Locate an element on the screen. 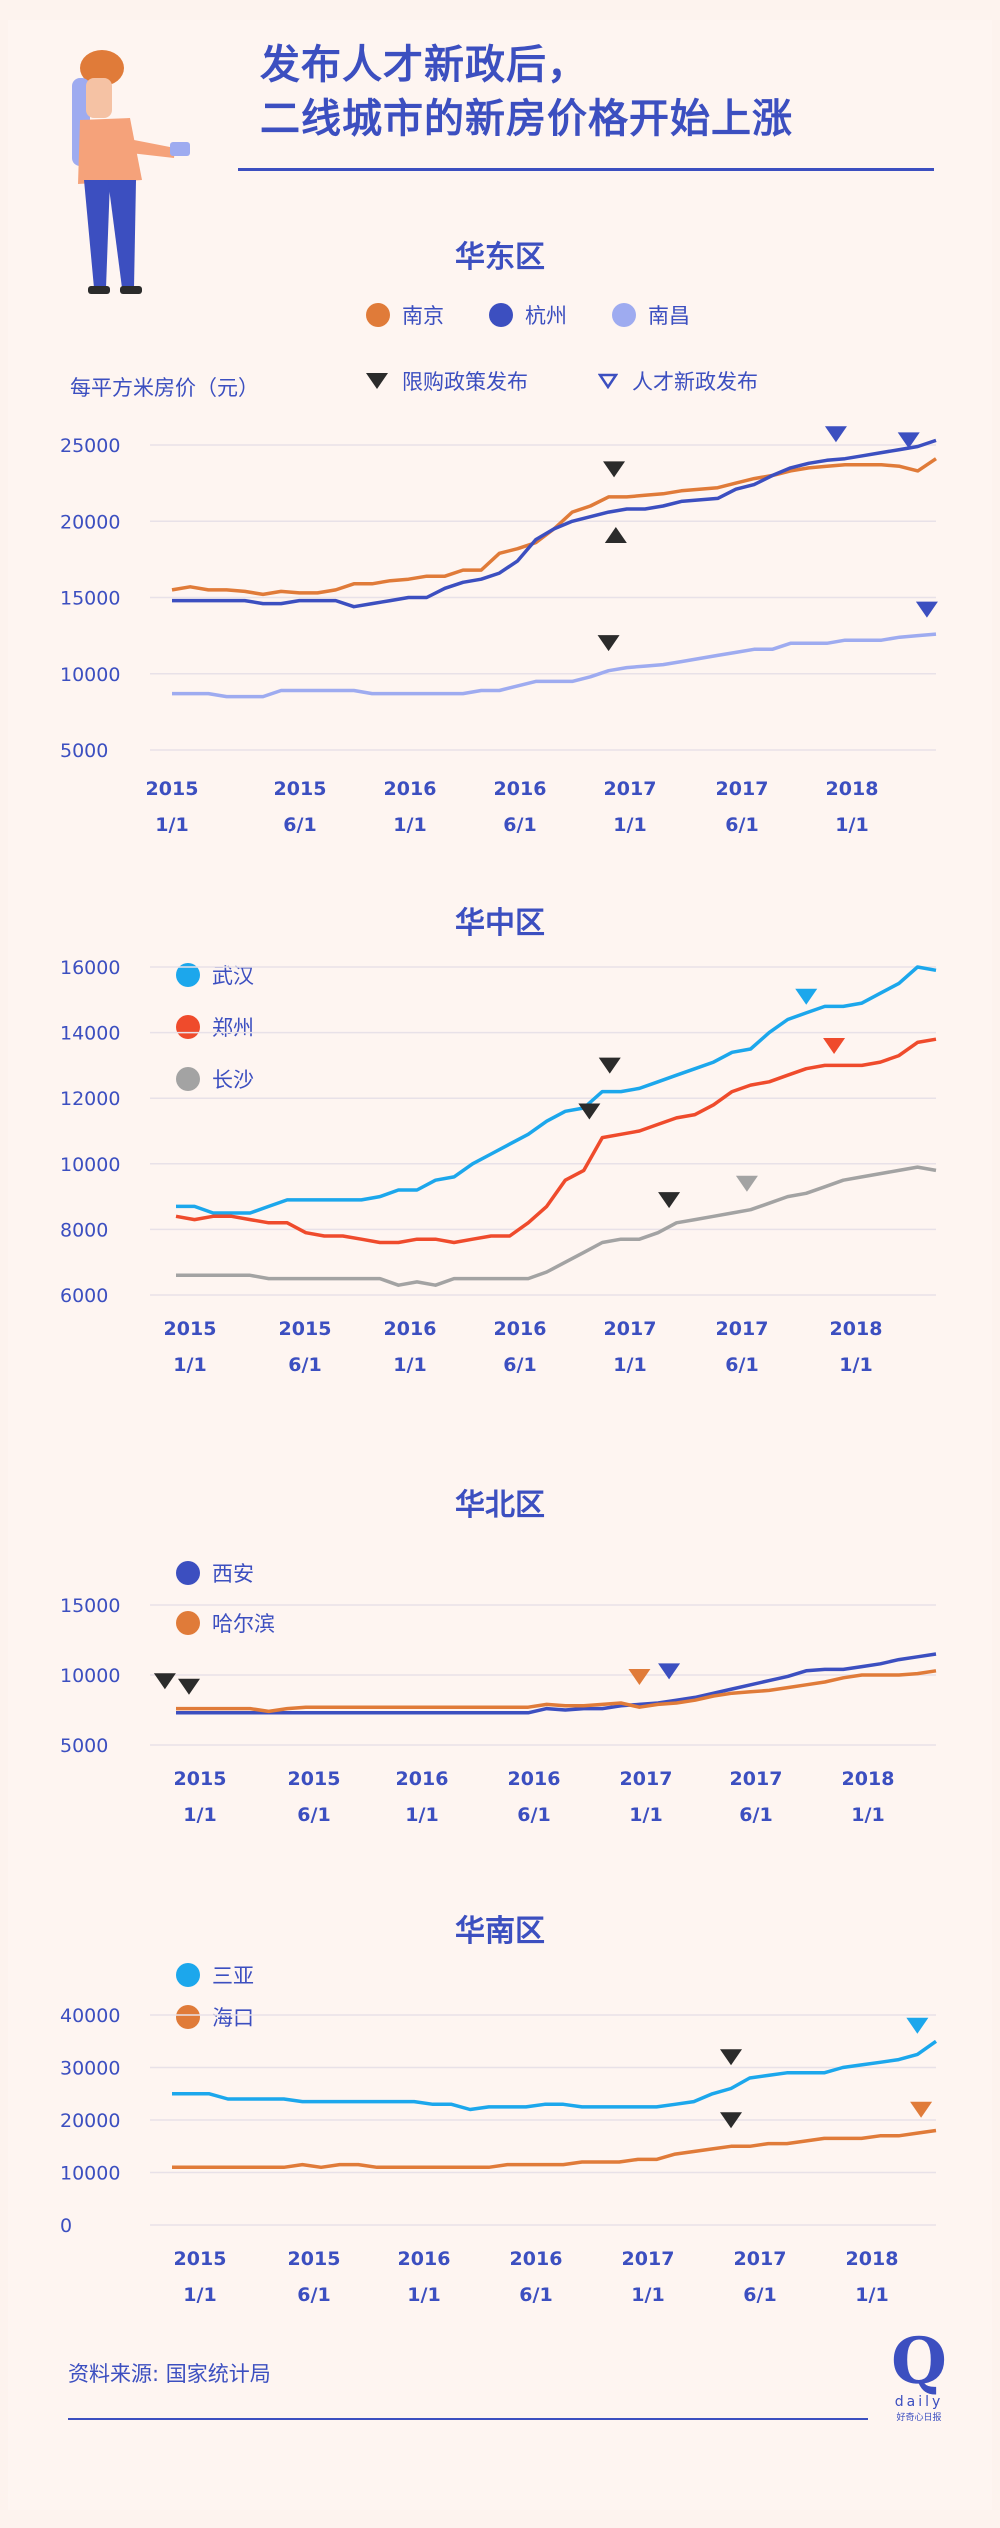  y-tick-label: 15000 is located at coordinates (90, 599).